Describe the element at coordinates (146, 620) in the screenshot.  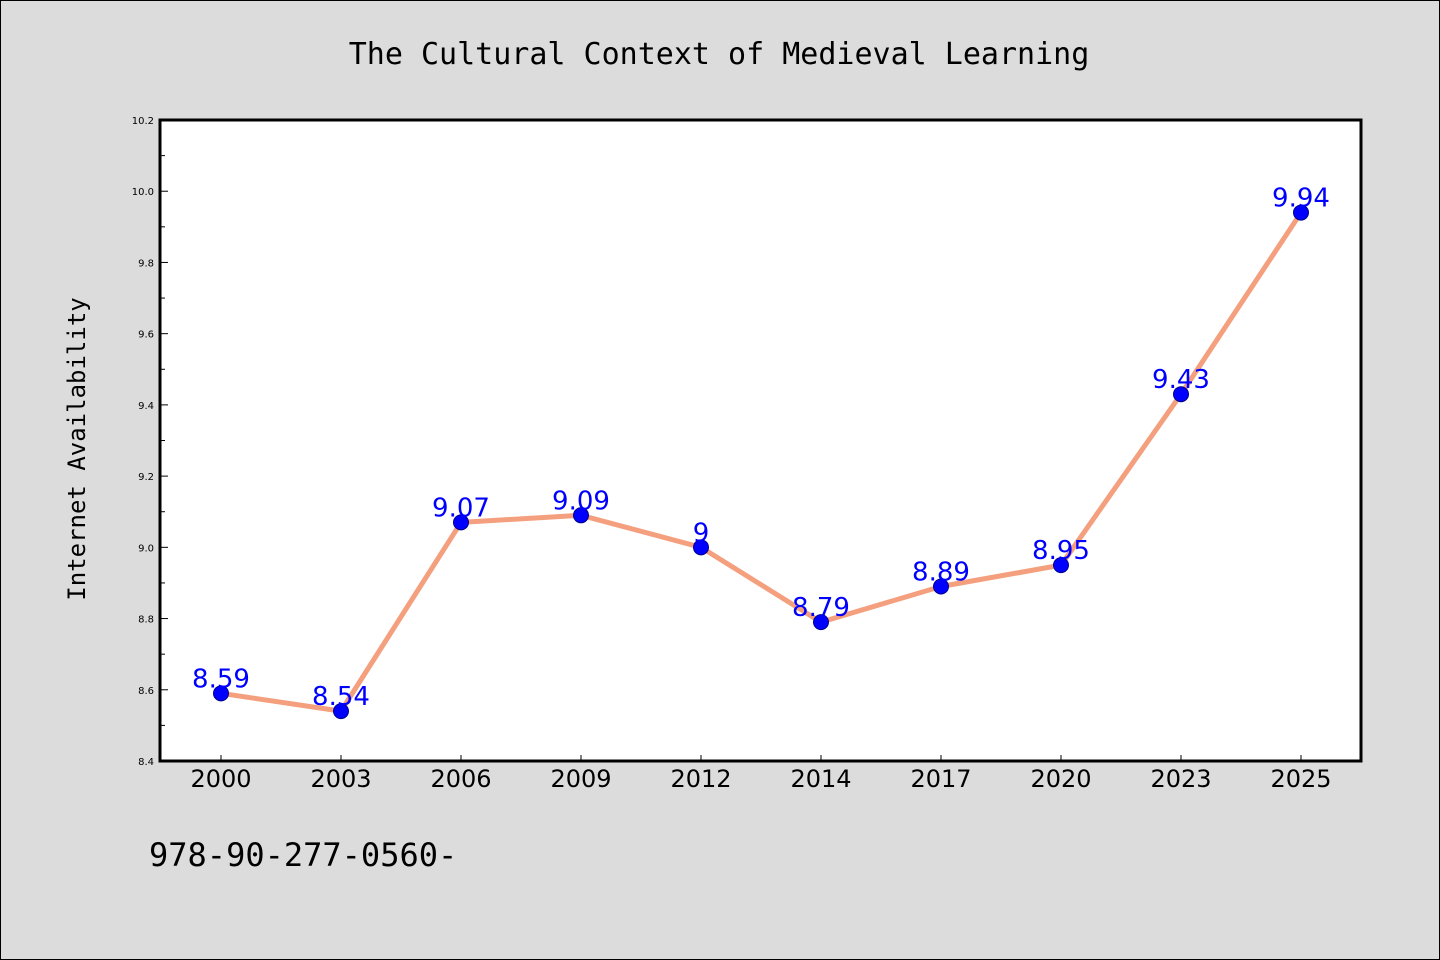
I see `y-tick-label: 8.8` at that location.